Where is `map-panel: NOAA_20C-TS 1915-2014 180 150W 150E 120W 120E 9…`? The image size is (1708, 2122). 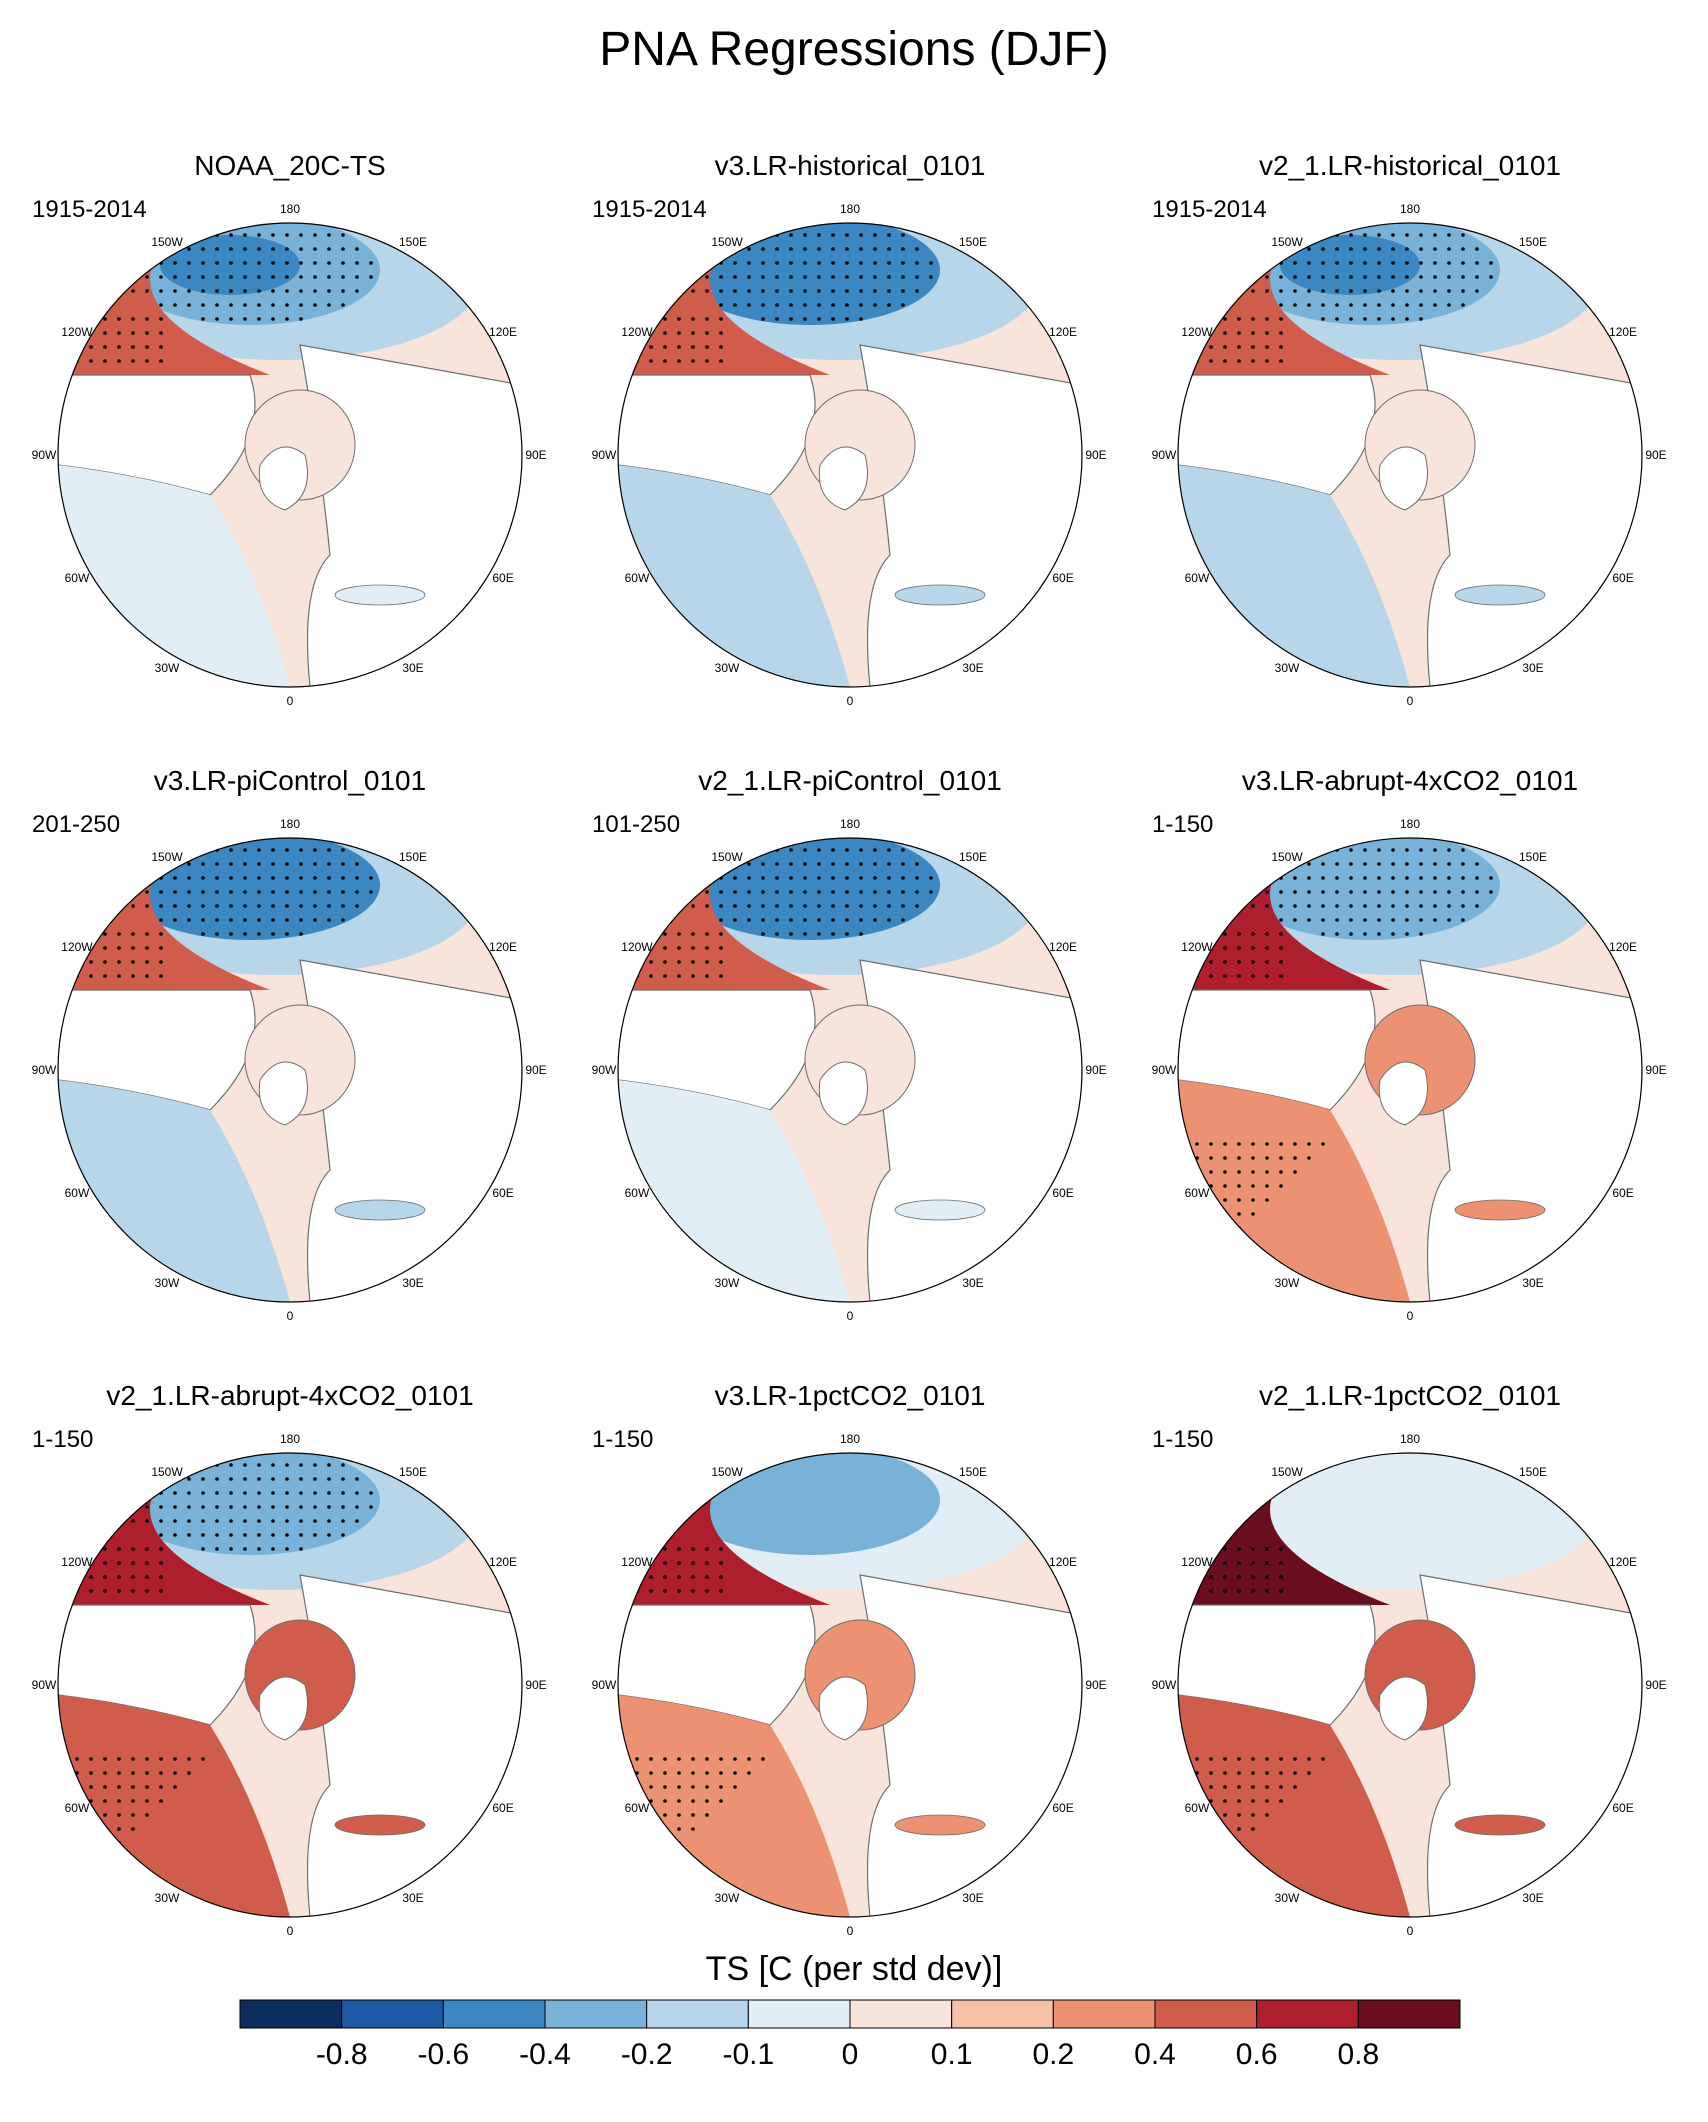 map-panel: NOAA_20C-TS 1915-2014 180 150W 150E 120W 120E 9… is located at coordinates (290, 435).